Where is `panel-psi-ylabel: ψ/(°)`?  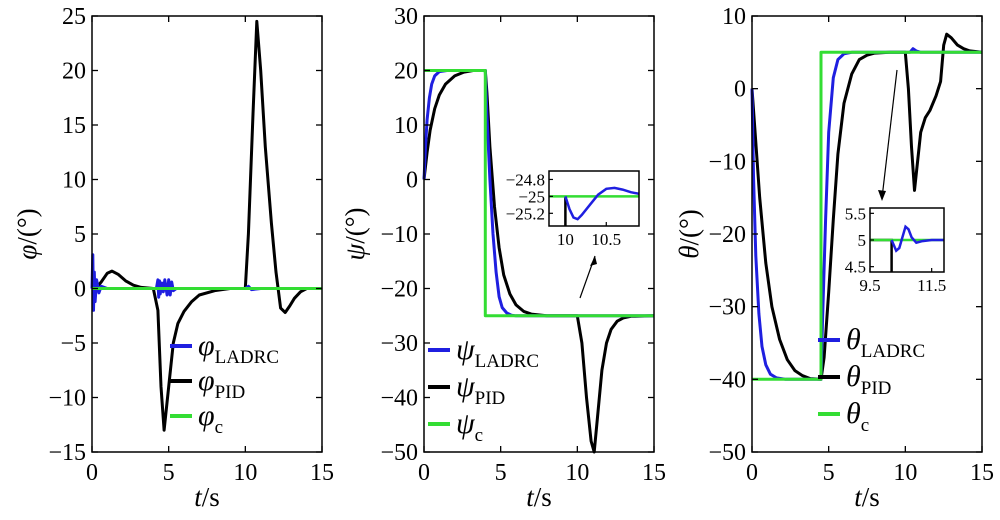 panel-psi-ylabel: ψ/(°) is located at coordinates (355, 233).